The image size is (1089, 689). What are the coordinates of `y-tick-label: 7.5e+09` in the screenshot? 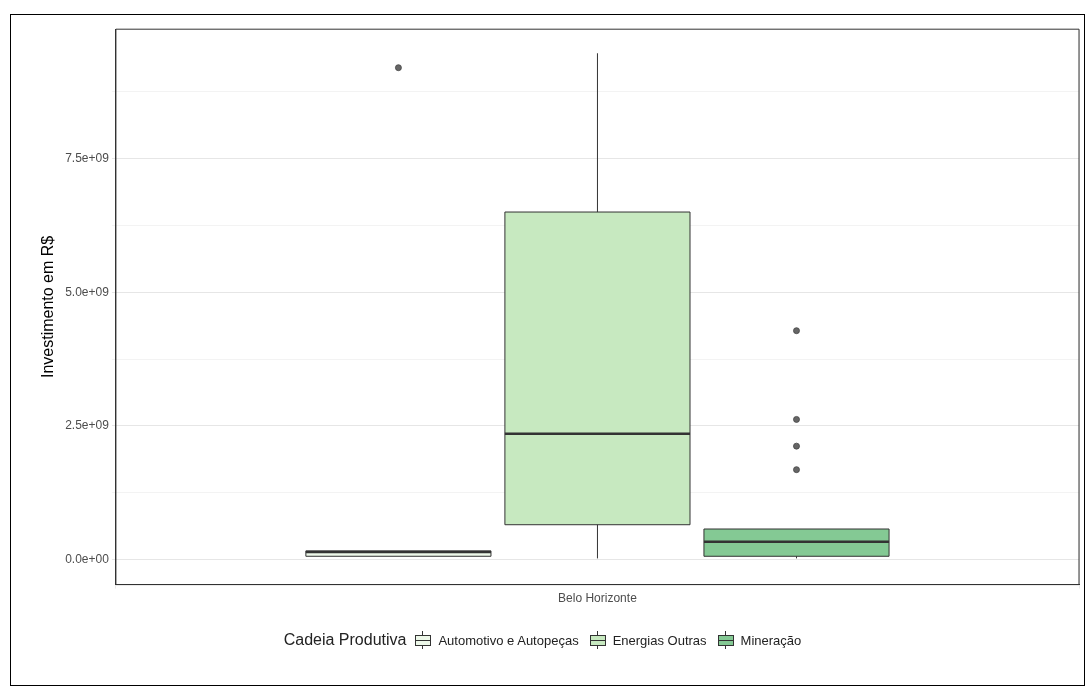 It's located at (87, 157).